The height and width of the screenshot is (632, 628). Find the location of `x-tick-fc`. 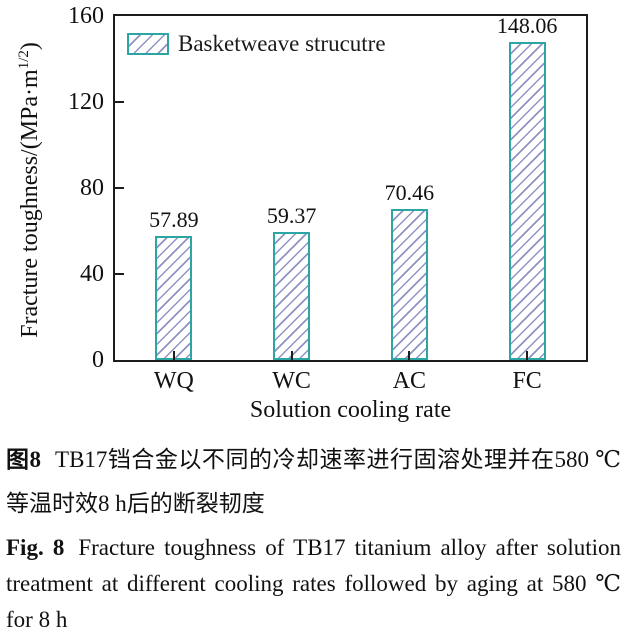

x-tick-fc is located at coordinates (527, 355).